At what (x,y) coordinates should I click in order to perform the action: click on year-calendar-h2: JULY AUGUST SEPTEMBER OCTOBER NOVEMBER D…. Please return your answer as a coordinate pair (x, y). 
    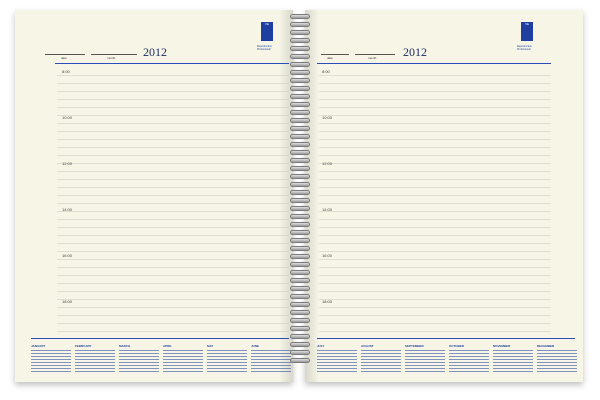
    Looking at the image, I should click on (449, 359).